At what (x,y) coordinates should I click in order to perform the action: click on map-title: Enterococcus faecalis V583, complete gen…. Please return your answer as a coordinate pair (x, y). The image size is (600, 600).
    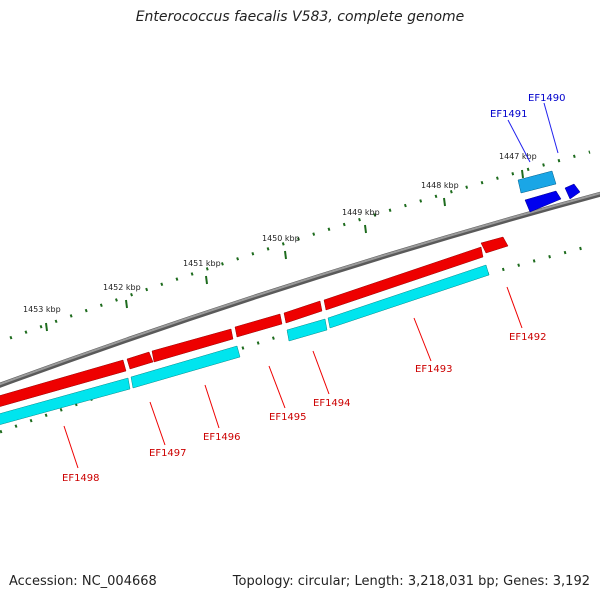
    Looking at the image, I should click on (300, 17).